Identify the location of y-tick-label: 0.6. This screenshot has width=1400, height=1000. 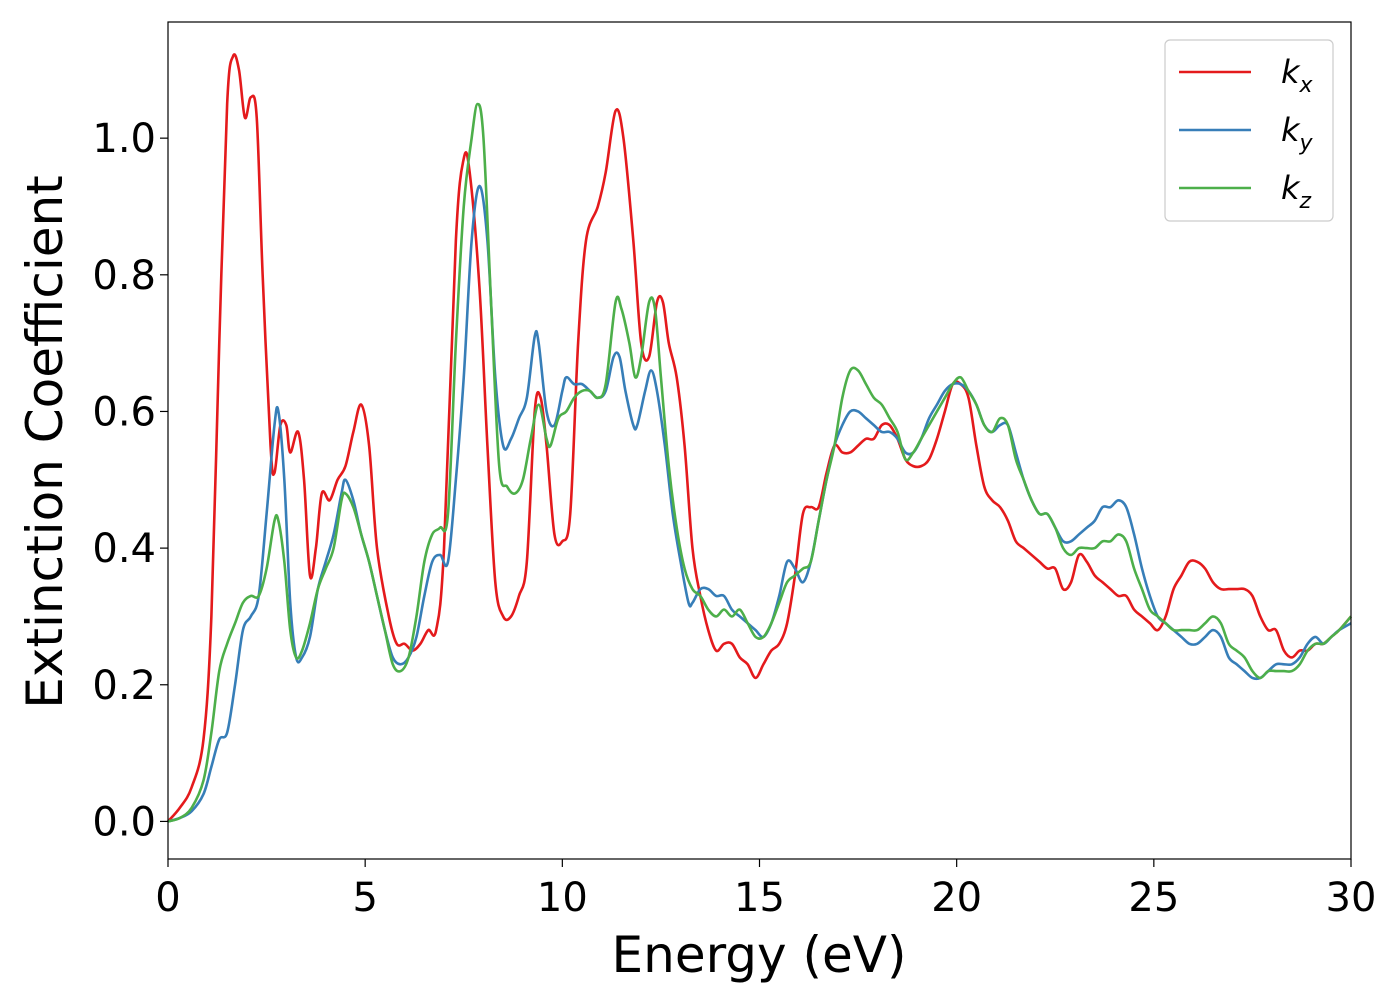
(124, 412).